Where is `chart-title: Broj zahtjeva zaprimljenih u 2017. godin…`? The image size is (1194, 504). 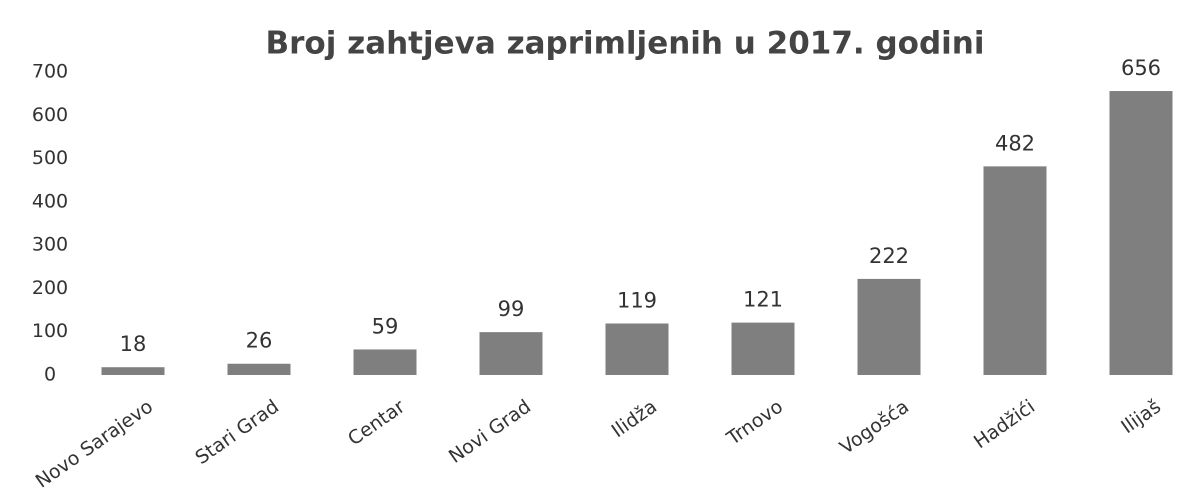
chart-title: Broj zahtjeva zaprimljenih u 2017. godin… is located at coordinates (625, 44).